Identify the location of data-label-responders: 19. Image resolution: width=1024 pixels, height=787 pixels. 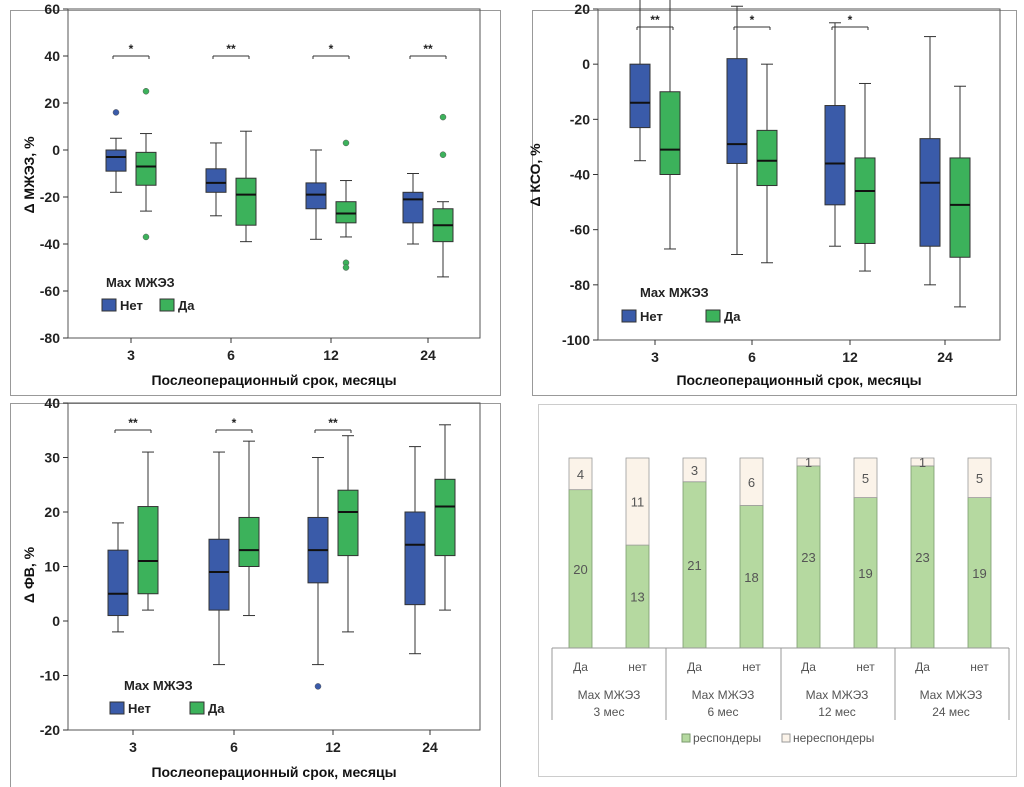
(865, 573).